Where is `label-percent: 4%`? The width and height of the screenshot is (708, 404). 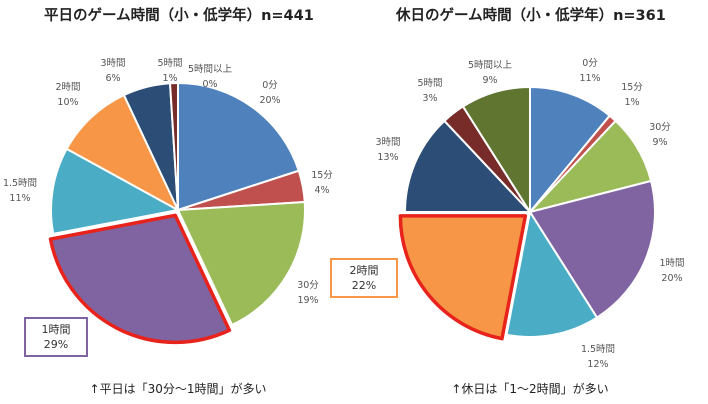 label-percent: 4% is located at coordinates (322, 190).